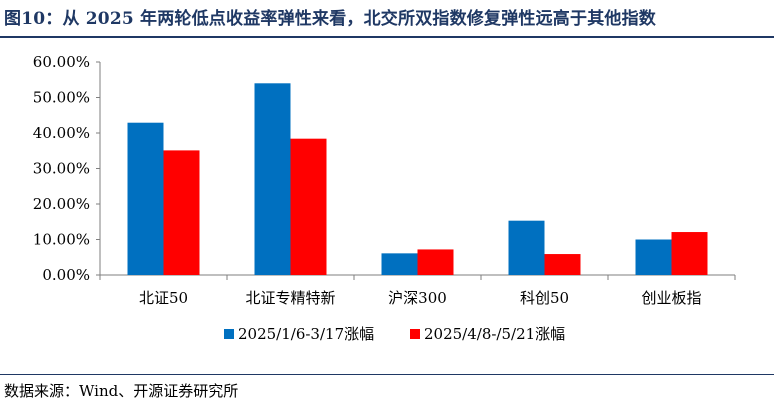 This screenshot has width=774, height=404. I want to click on bottom-rule, so click(387, 374).